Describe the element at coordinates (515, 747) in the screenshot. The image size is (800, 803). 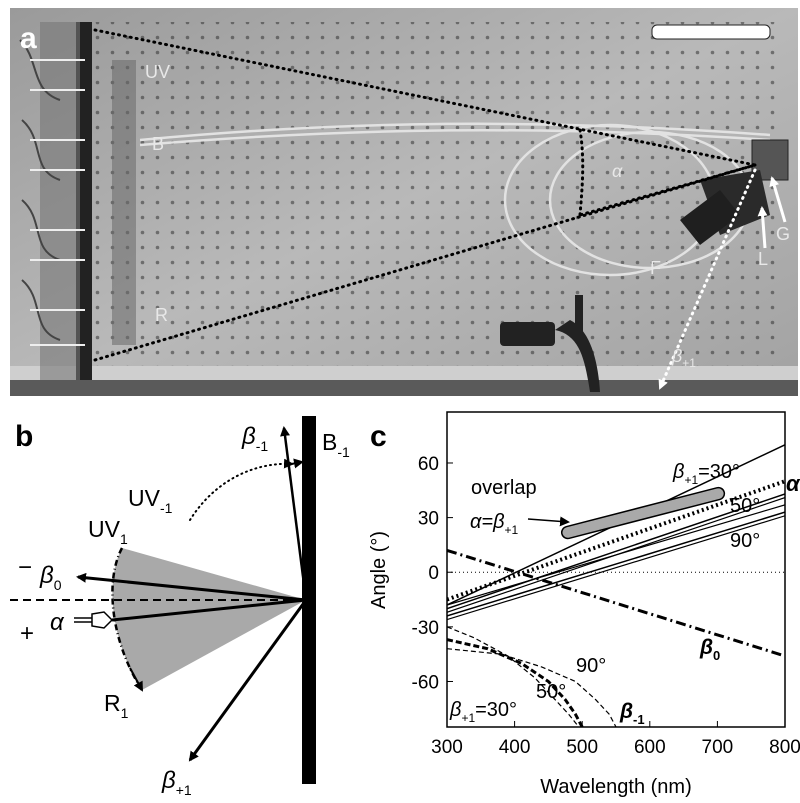
I see `x-tick-label-1: 400` at that location.